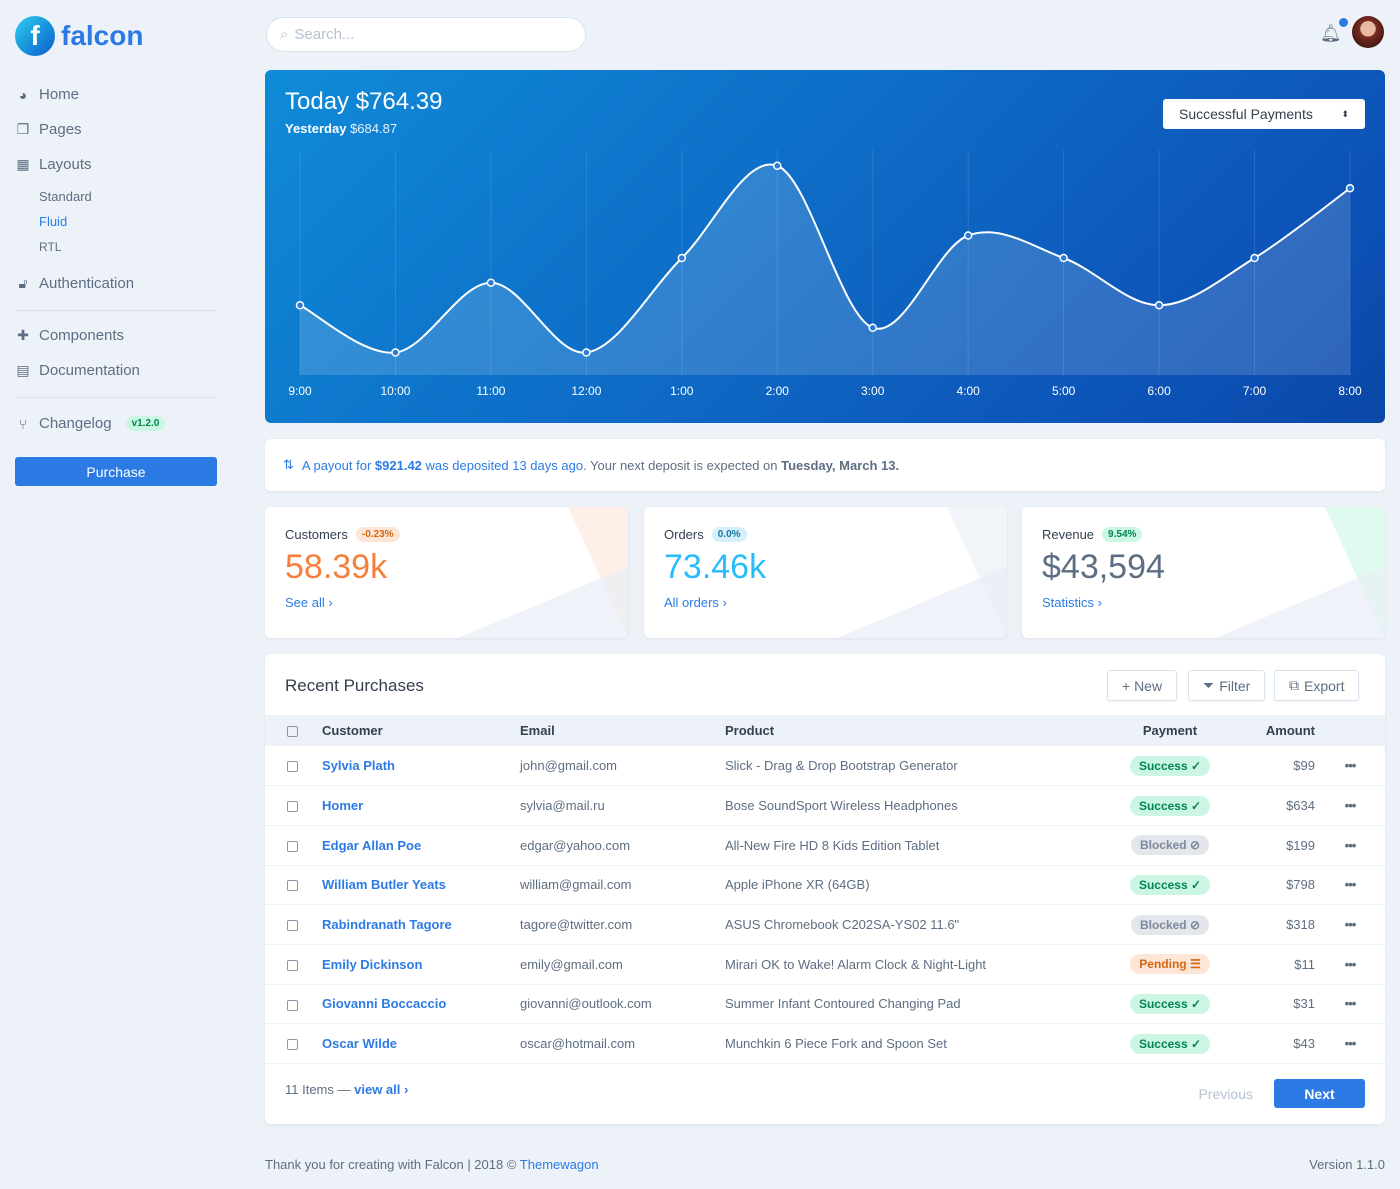  I want to click on unlock-icon: 🔓︎, so click(23, 283).